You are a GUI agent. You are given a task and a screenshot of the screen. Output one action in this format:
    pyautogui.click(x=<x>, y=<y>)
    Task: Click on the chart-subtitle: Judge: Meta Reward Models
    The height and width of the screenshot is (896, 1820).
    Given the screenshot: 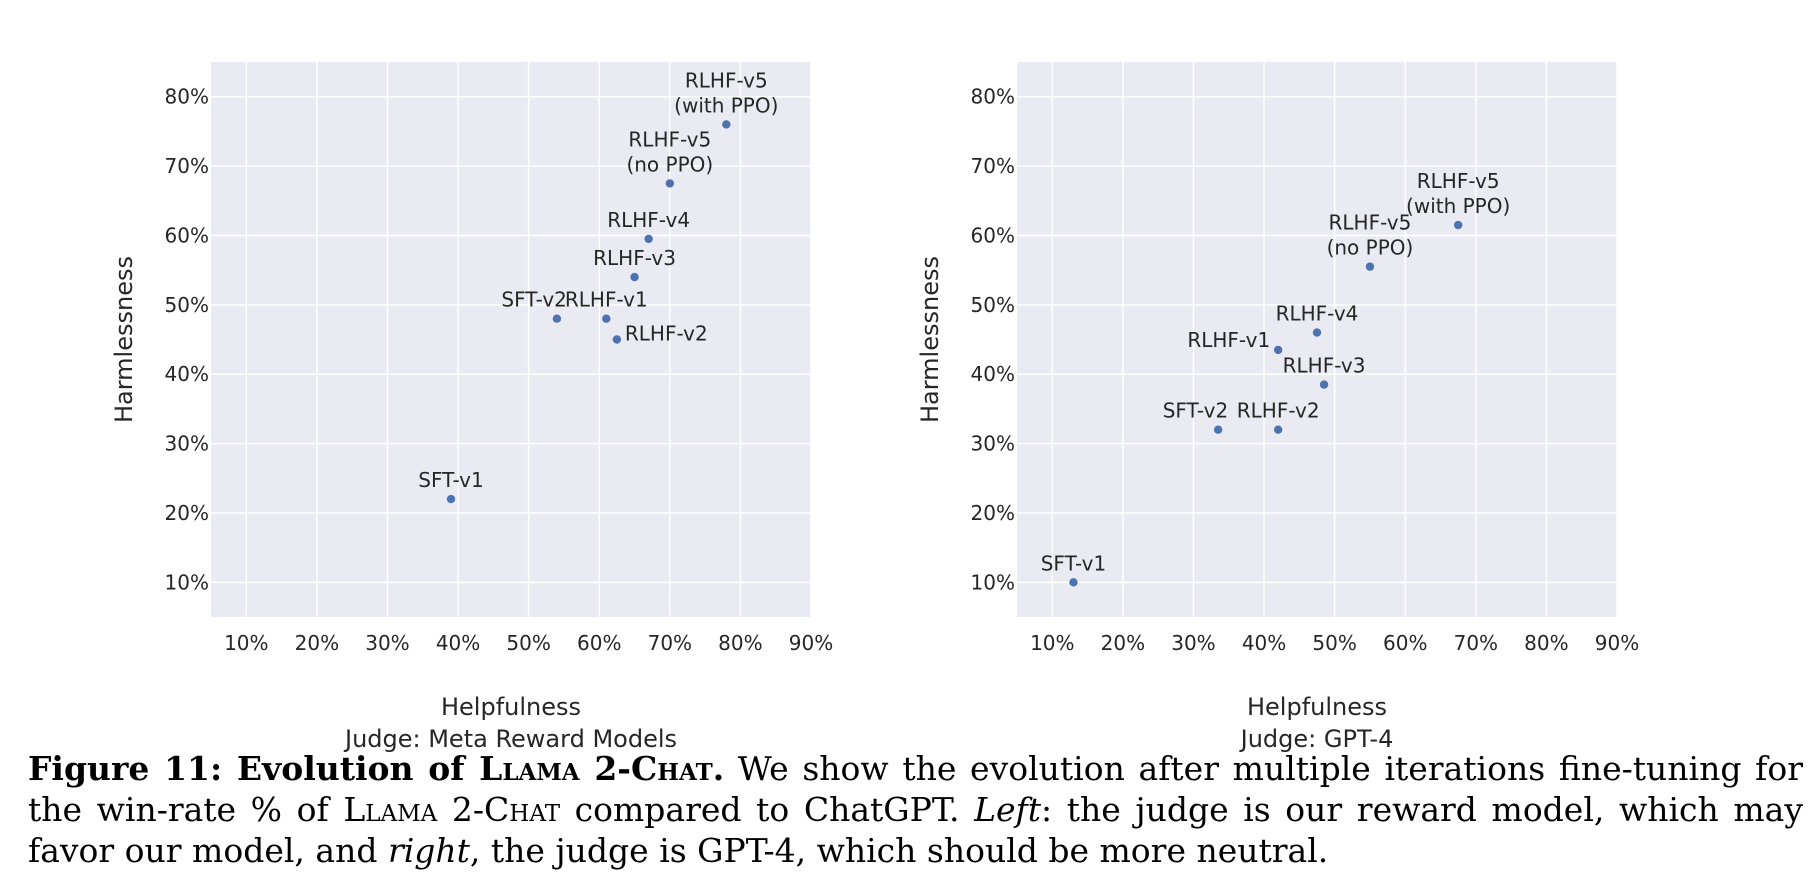 What is the action you would take?
    pyautogui.click(x=510, y=739)
    